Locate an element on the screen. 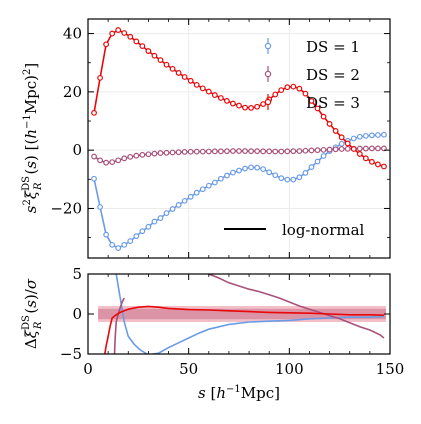  legend-log-normal-label: log-normal is located at coordinates (323, 230).